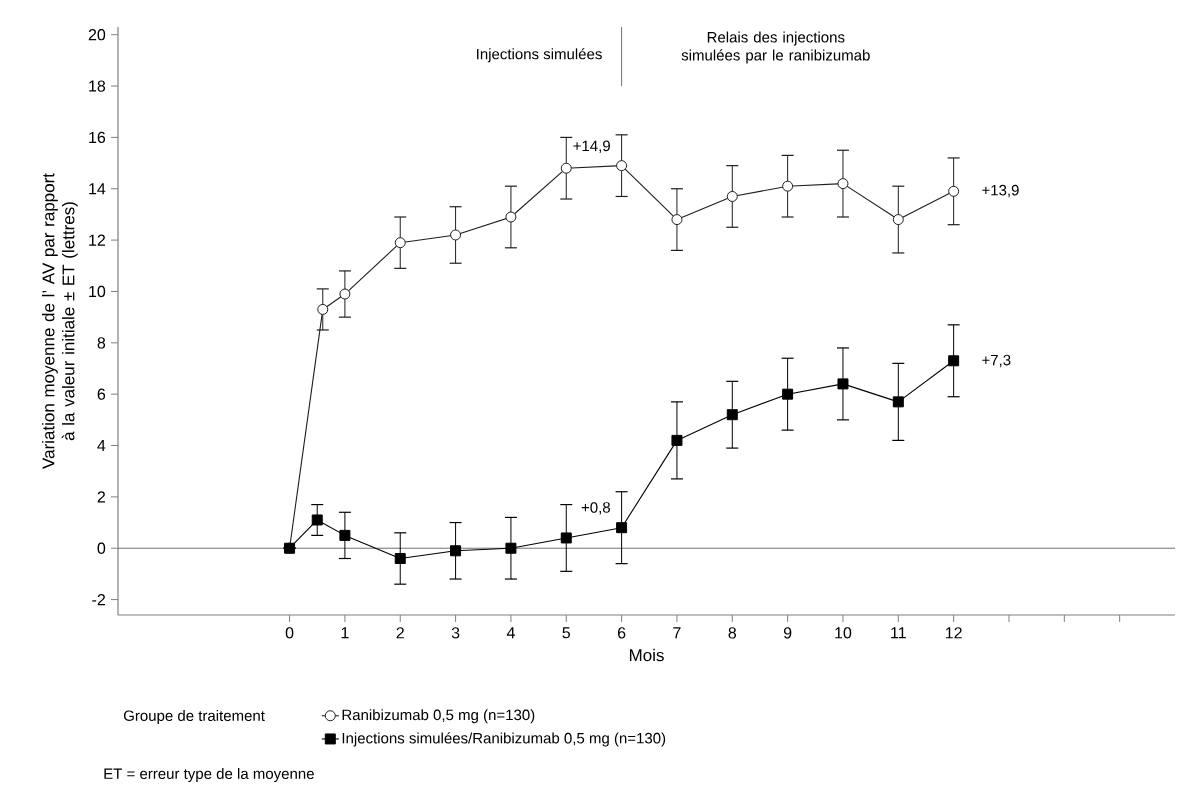  Describe the element at coordinates (97, 35) in the screenshot. I see `y-tick-label: 20` at that location.